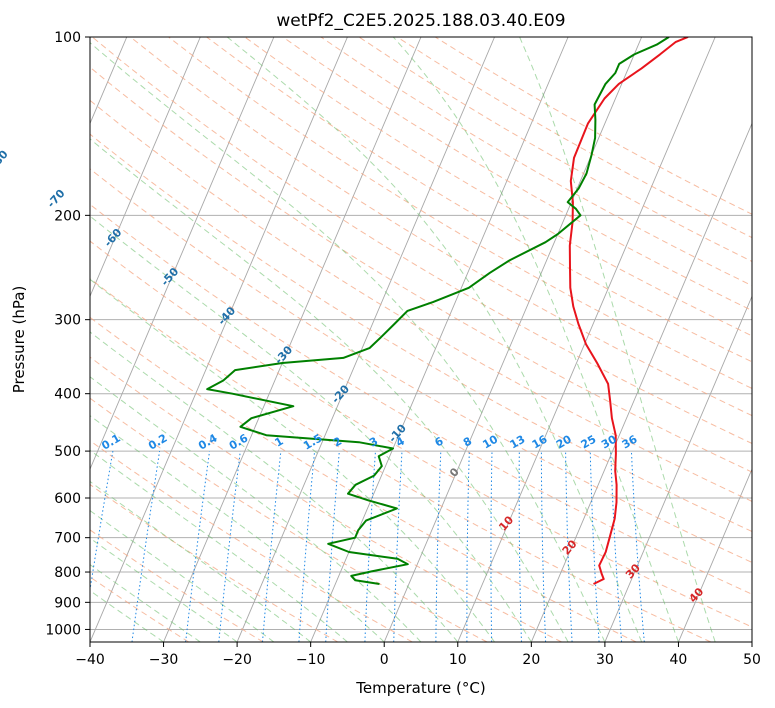 Image resolution: width=775 pixels, height=708 pixels. What do you see at coordinates (605, 660) in the screenshot?
I see `x-tick-label: 30` at bounding box center [605, 660].